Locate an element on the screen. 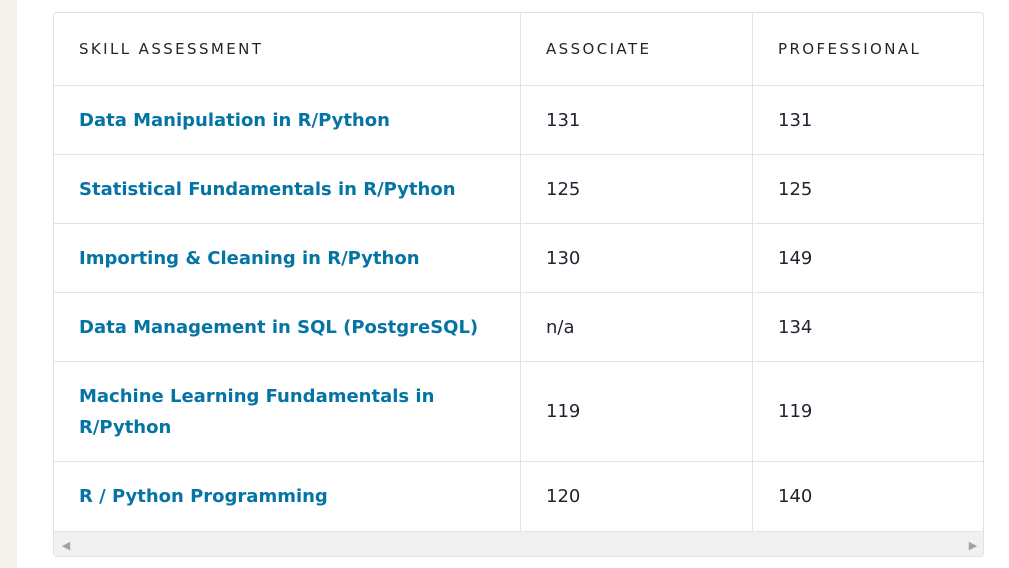  associate-cell: 131 is located at coordinates (636, 120).